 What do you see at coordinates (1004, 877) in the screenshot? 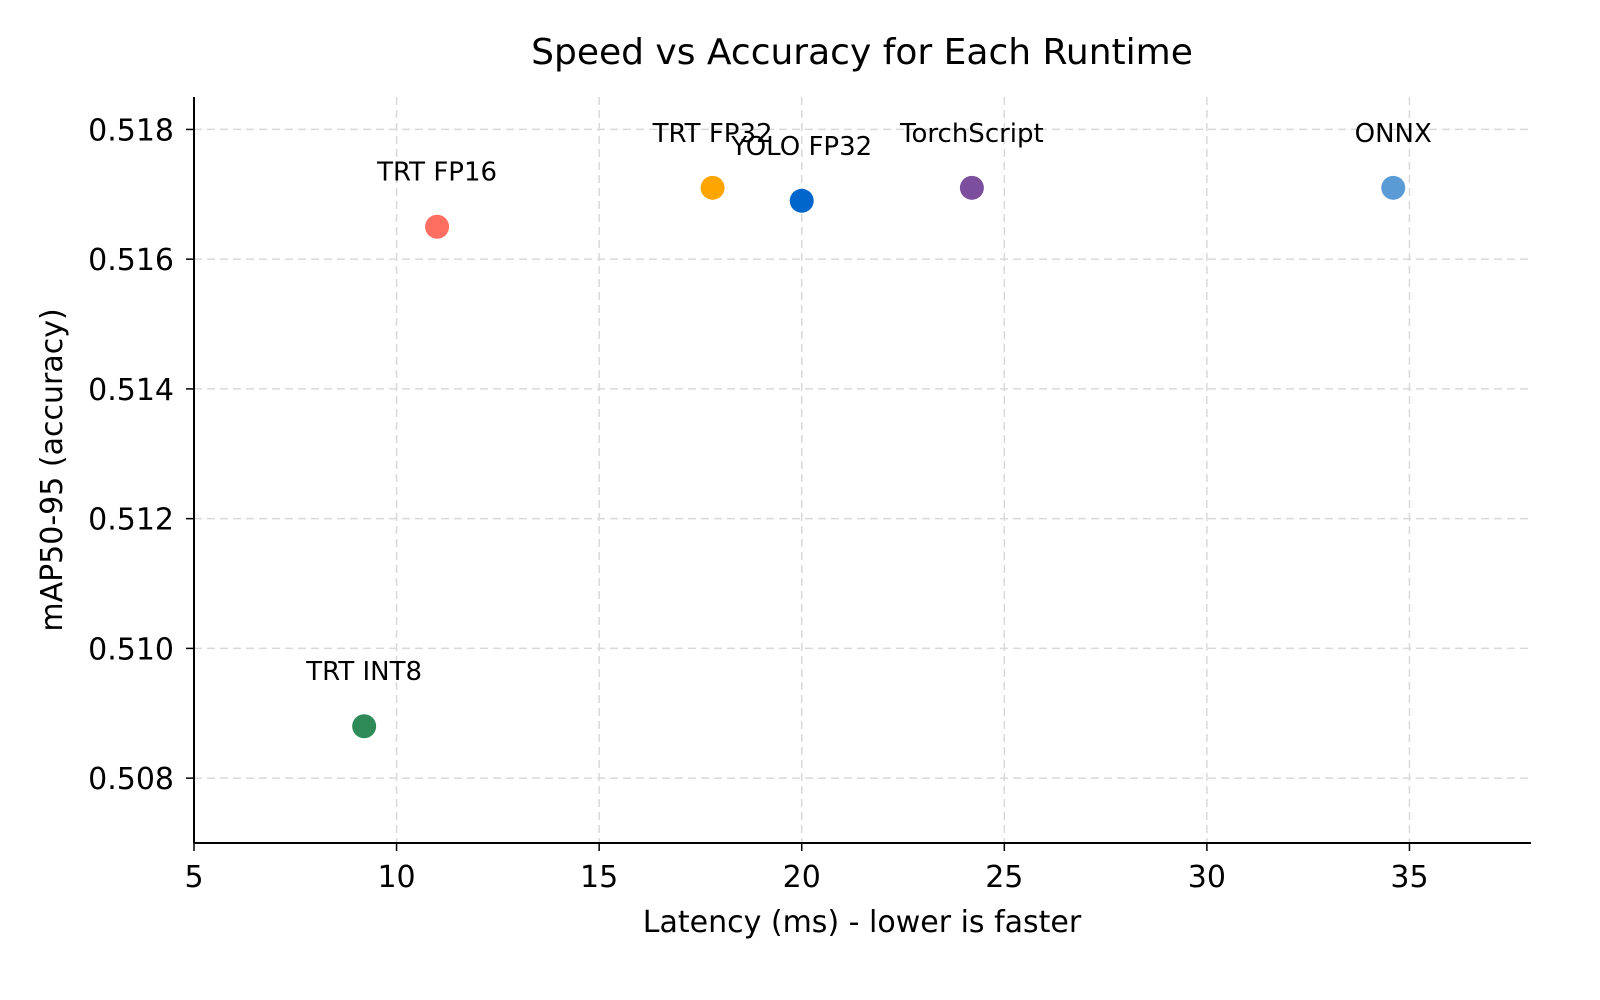
I see `x-tick-label: 25` at bounding box center [1004, 877].